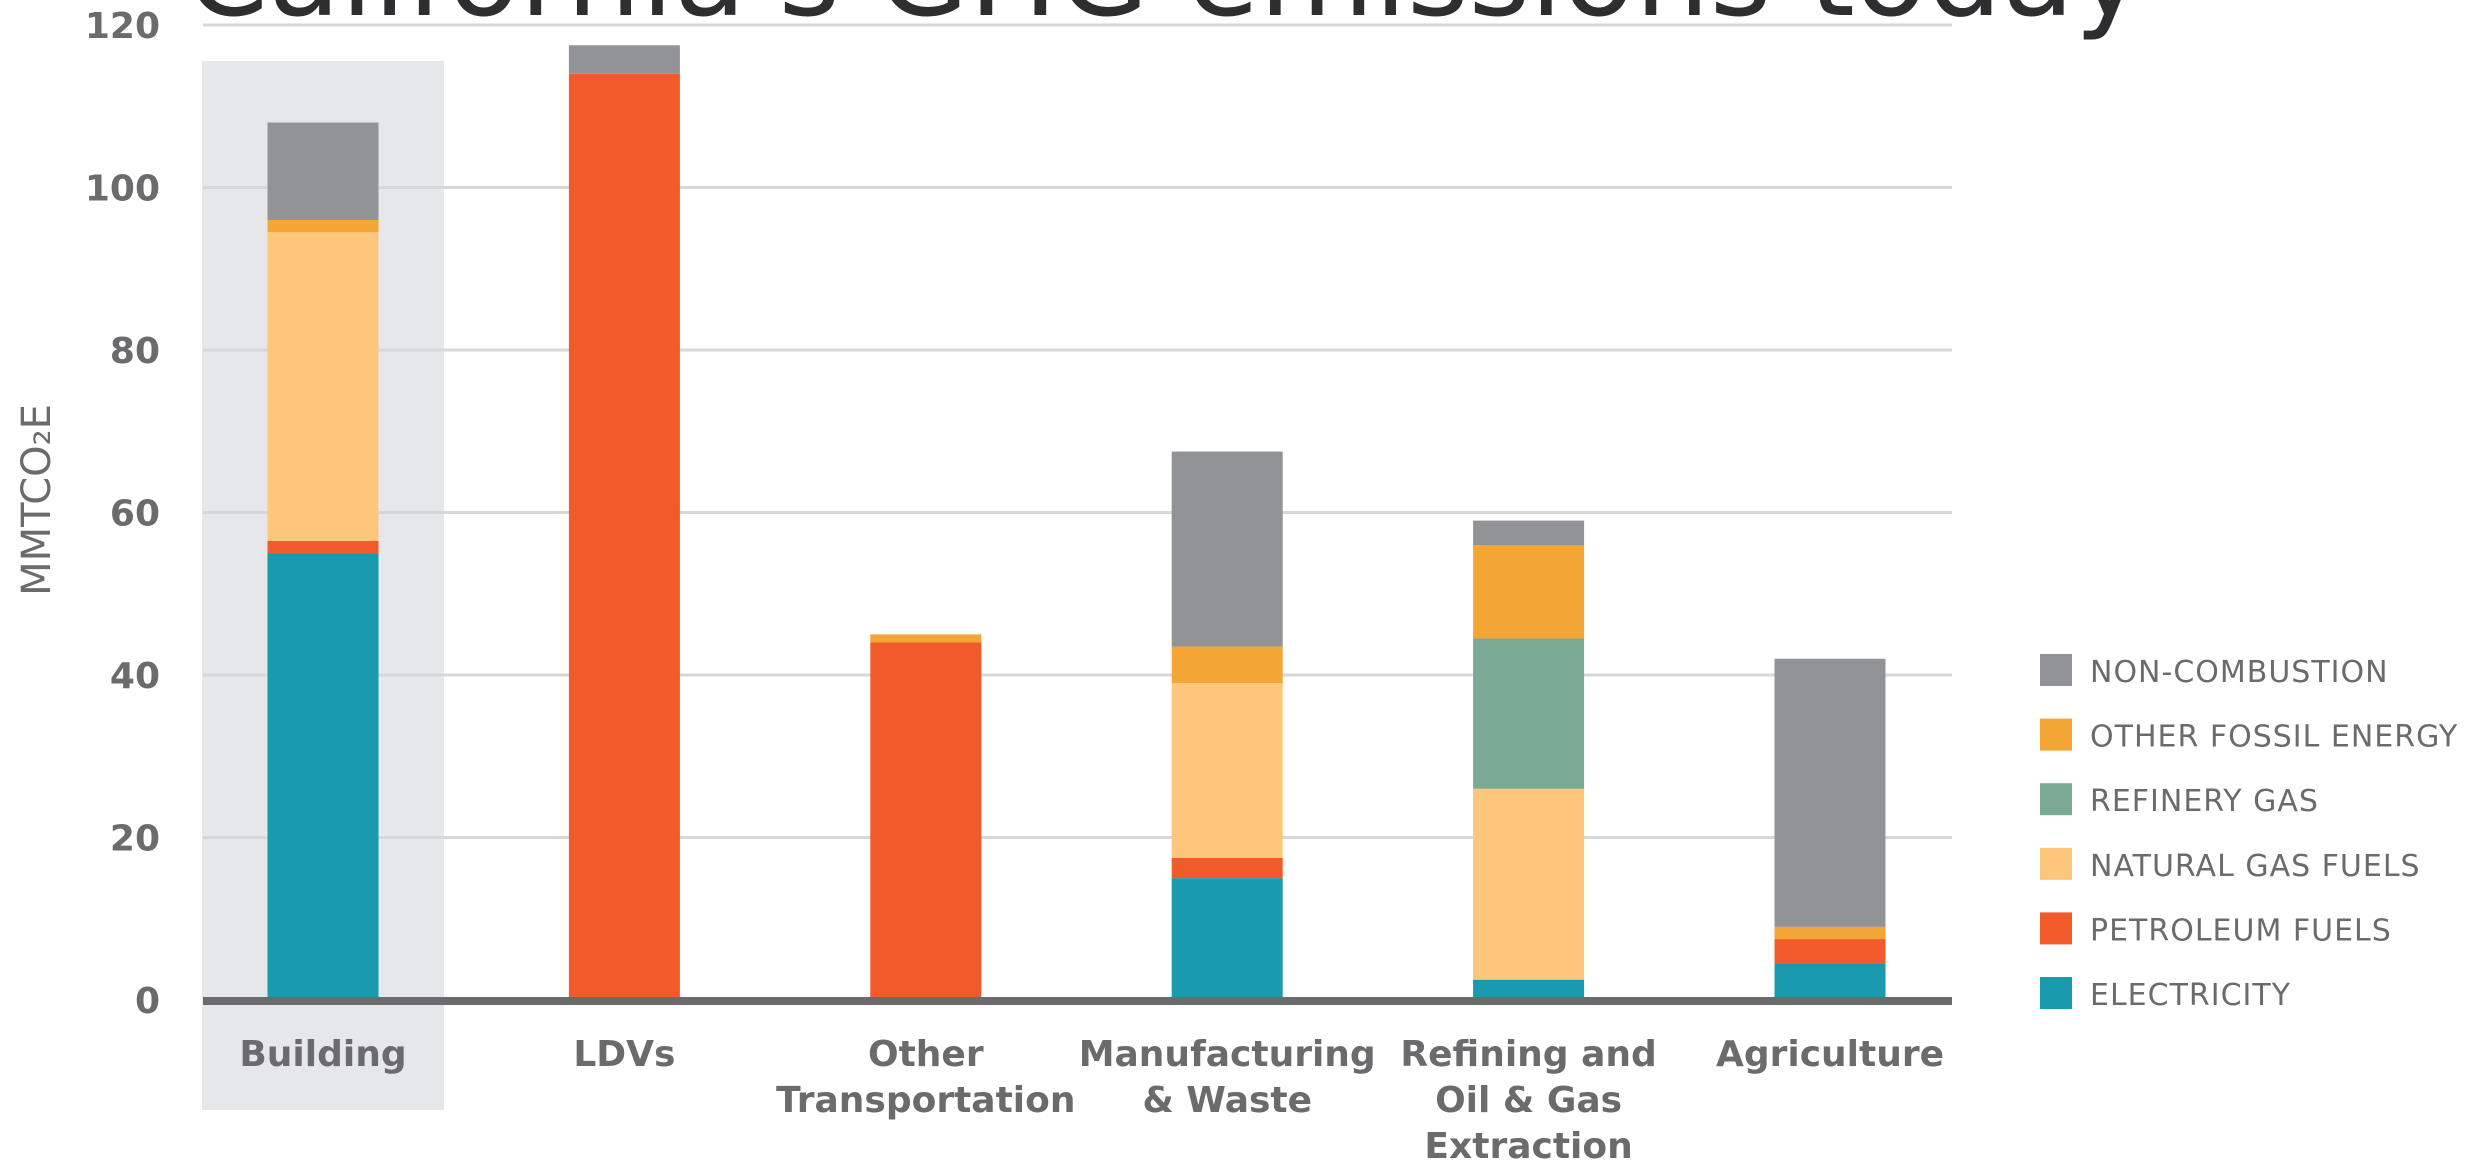  I want to click on y-axis-label: MMTCO₂E, so click(37, 500).